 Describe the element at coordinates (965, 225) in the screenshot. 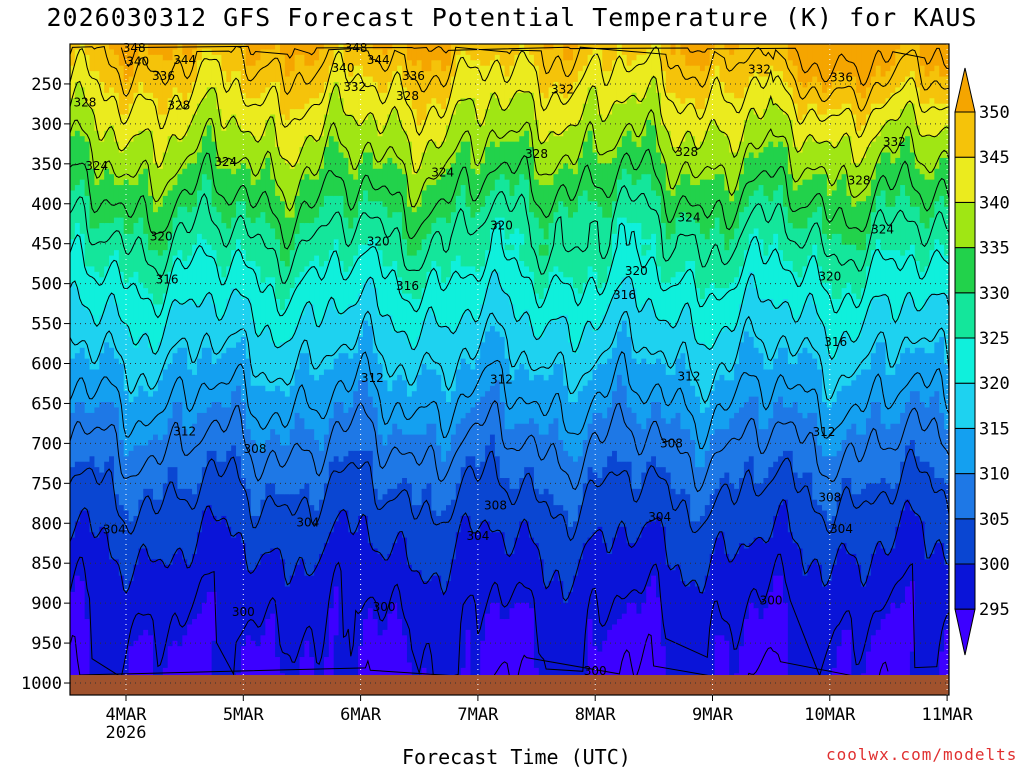

I see `colorbar-box` at that location.